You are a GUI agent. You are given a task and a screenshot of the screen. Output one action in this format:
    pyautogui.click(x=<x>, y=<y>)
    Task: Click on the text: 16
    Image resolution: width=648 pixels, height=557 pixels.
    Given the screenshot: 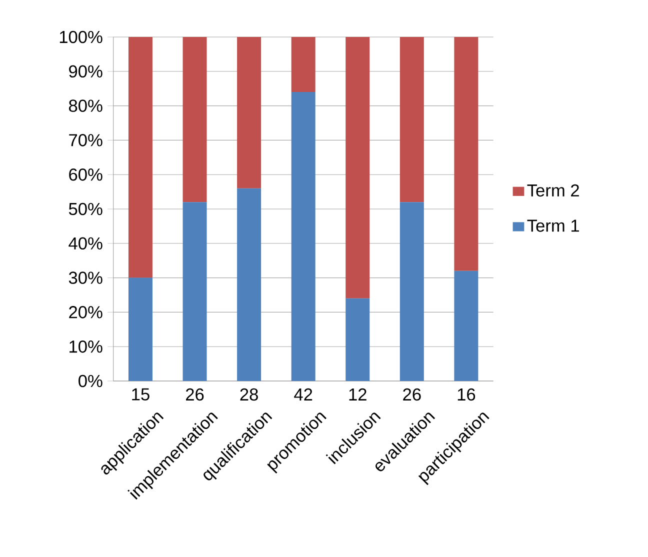 What is the action you would take?
    pyautogui.click(x=467, y=394)
    